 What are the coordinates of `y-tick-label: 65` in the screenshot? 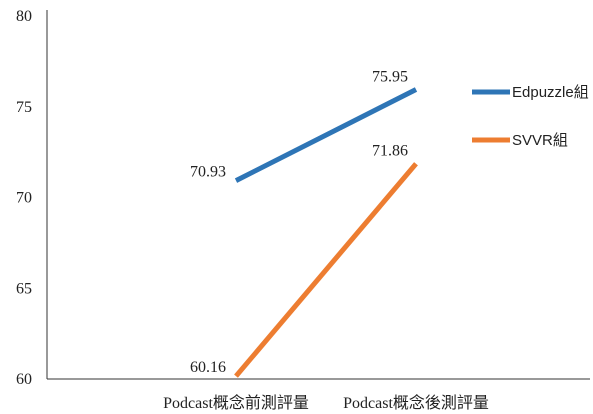 It's located at (24, 288).